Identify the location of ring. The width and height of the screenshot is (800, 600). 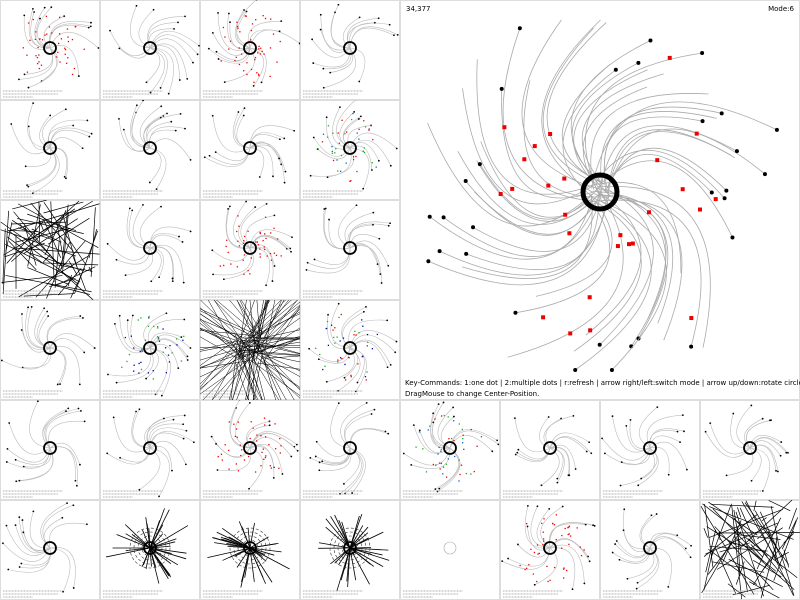
(350, 548).